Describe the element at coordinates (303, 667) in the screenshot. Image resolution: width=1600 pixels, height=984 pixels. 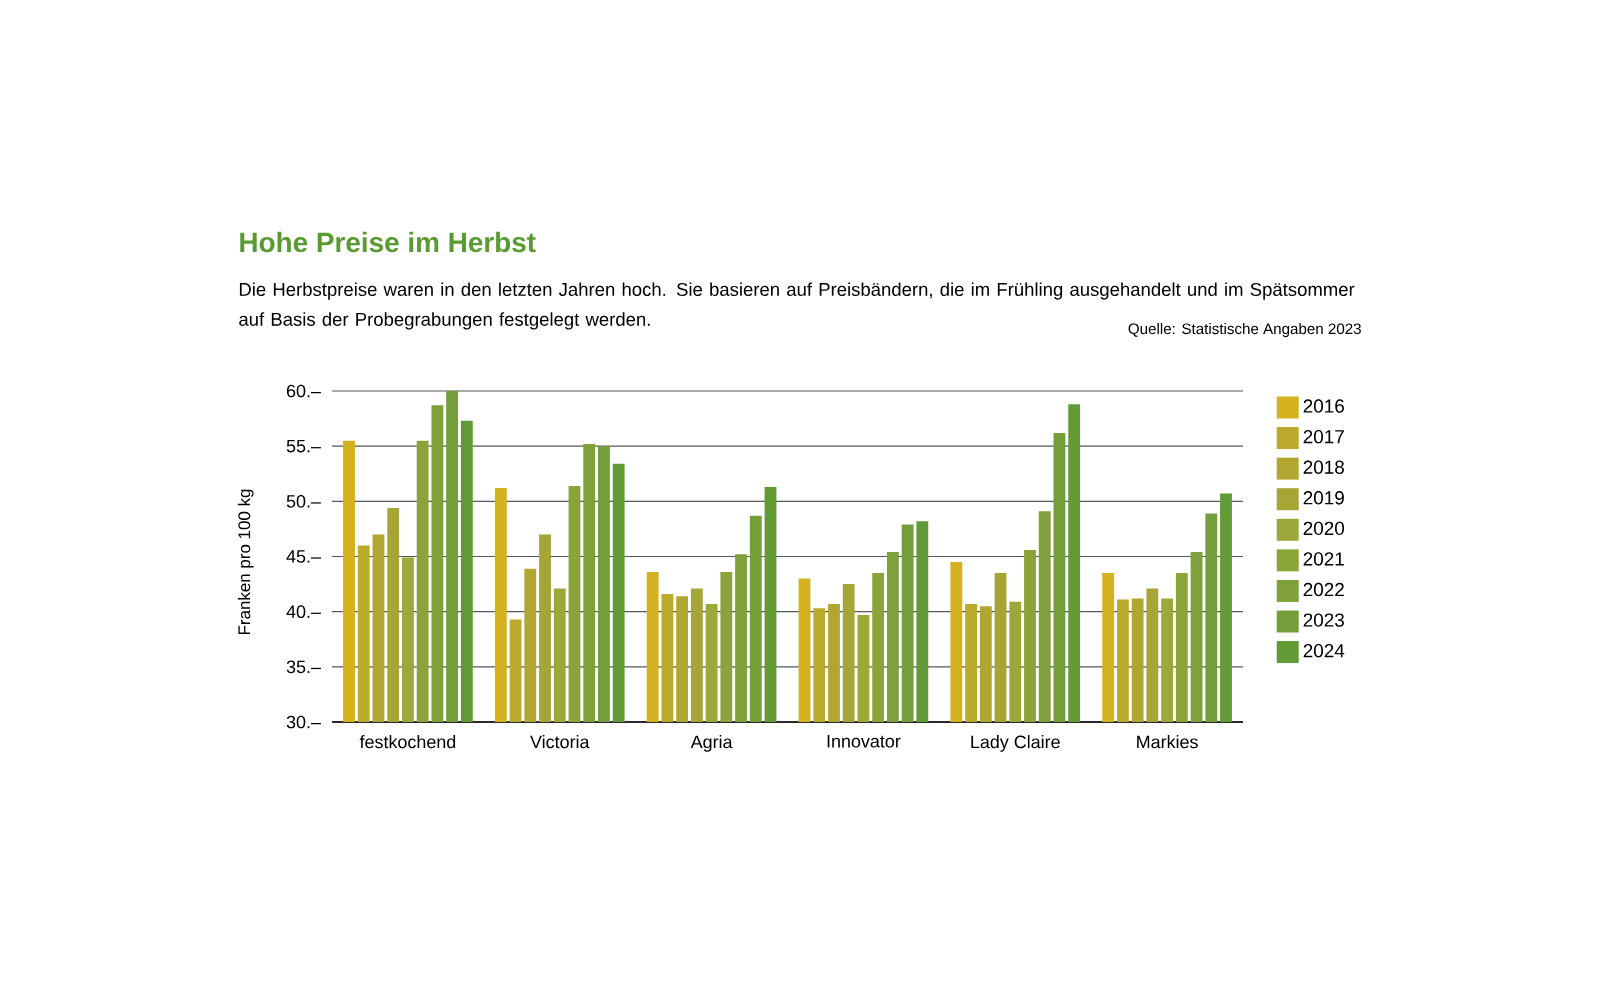
I see `y-tick-label: 35.–` at that location.